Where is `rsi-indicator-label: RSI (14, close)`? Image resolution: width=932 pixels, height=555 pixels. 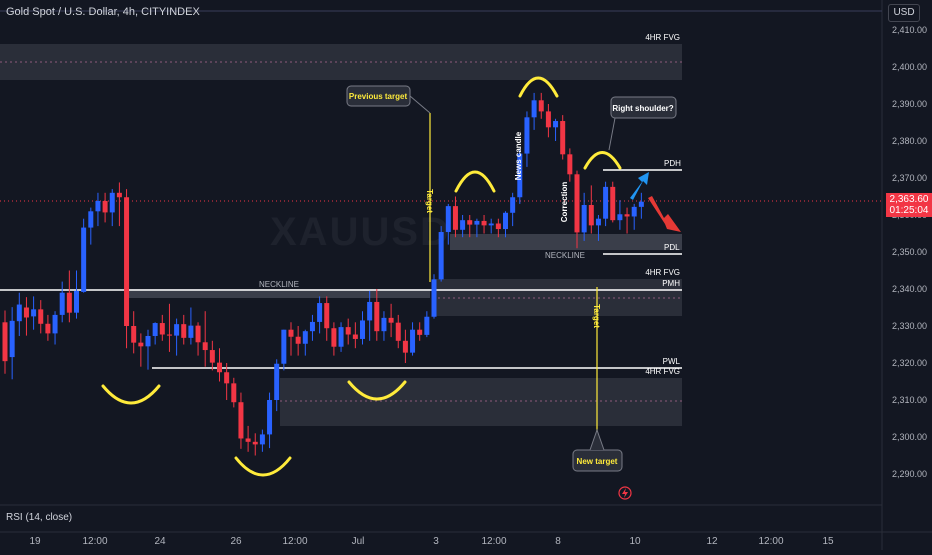
rsi-indicator-label: RSI (14, close) is located at coordinates (39, 517).